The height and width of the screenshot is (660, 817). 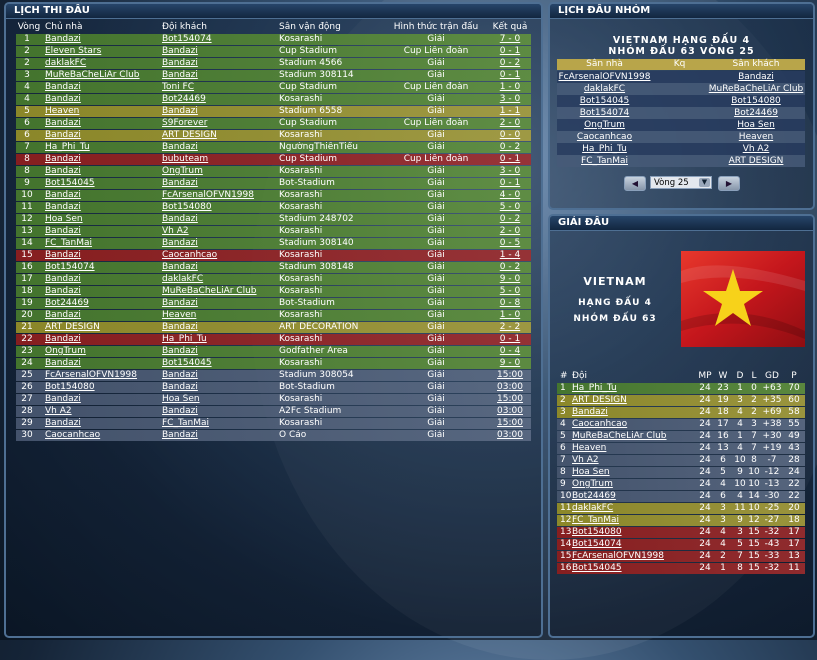 I want to click on away-team-link: Ha_Phi_Tu, so click(x=184, y=339).